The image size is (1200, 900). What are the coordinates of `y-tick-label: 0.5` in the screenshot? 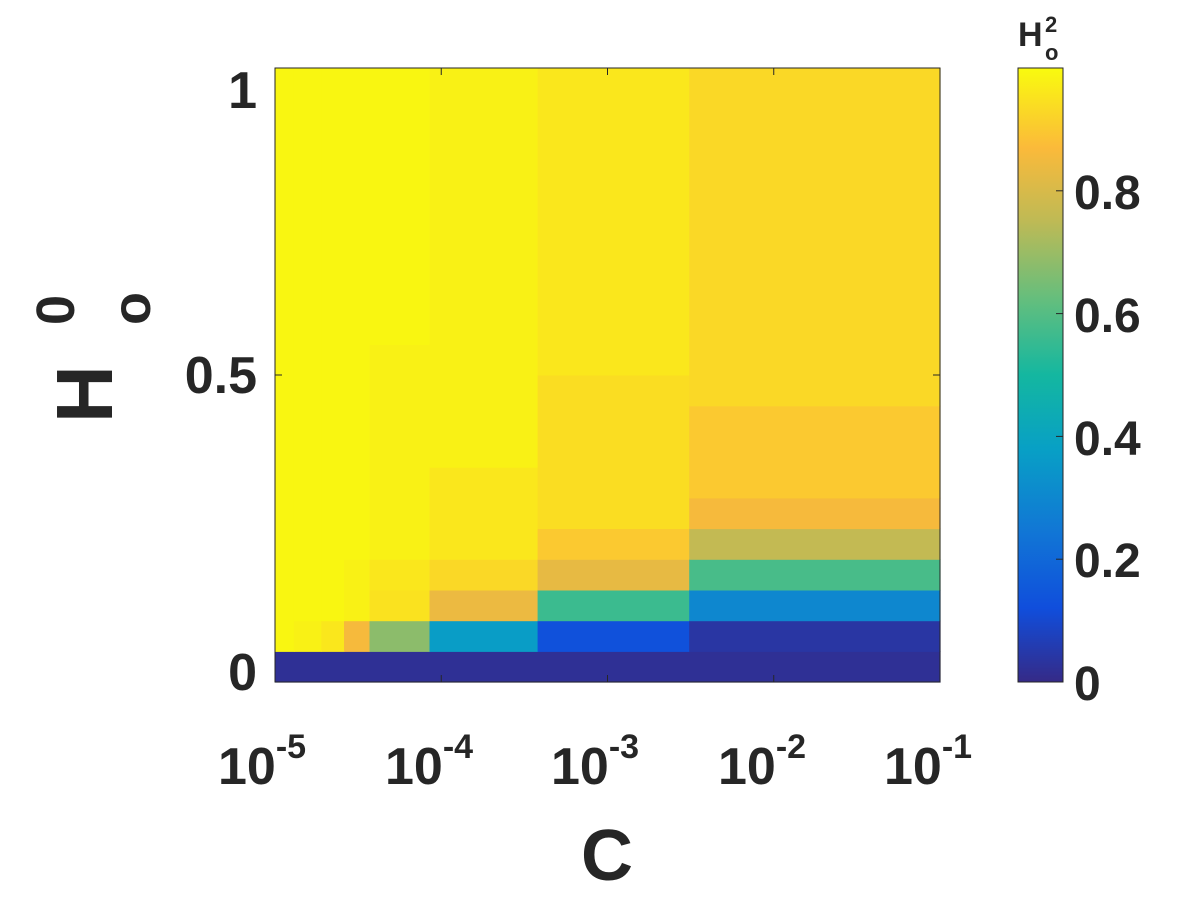 It's located at (221, 376).